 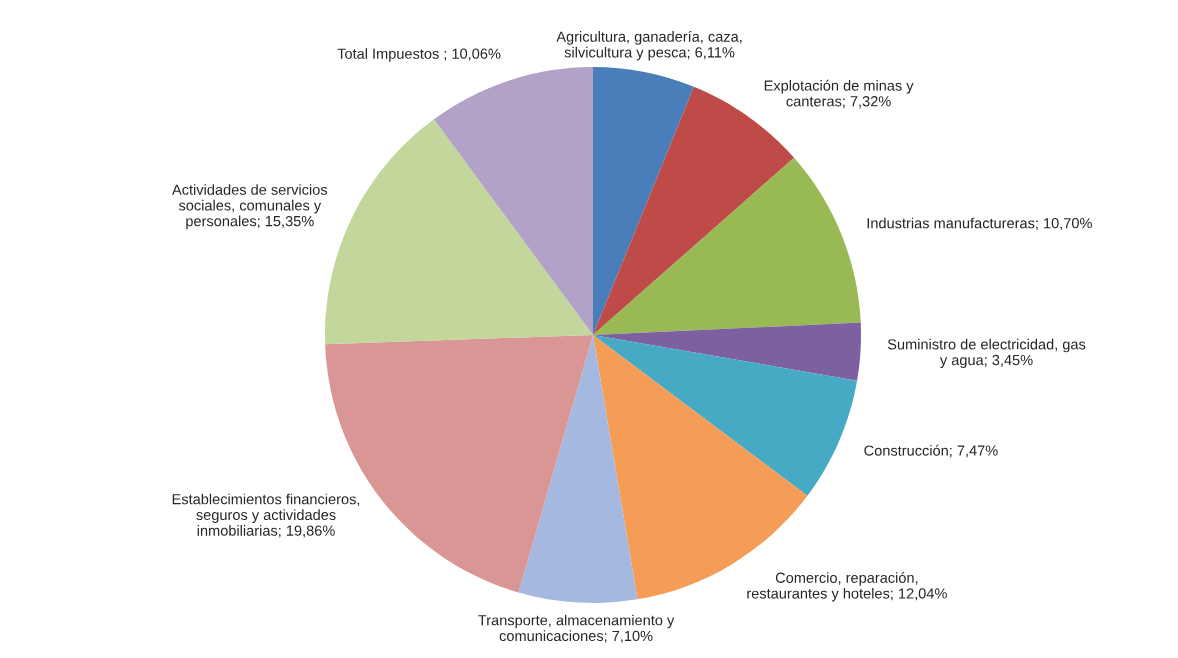 What do you see at coordinates (649, 45) in the screenshot?
I see `slice-label: Agricultura, ganadería, caza, silvicultura y pesca; 6,11%` at bounding box center [649, 45].